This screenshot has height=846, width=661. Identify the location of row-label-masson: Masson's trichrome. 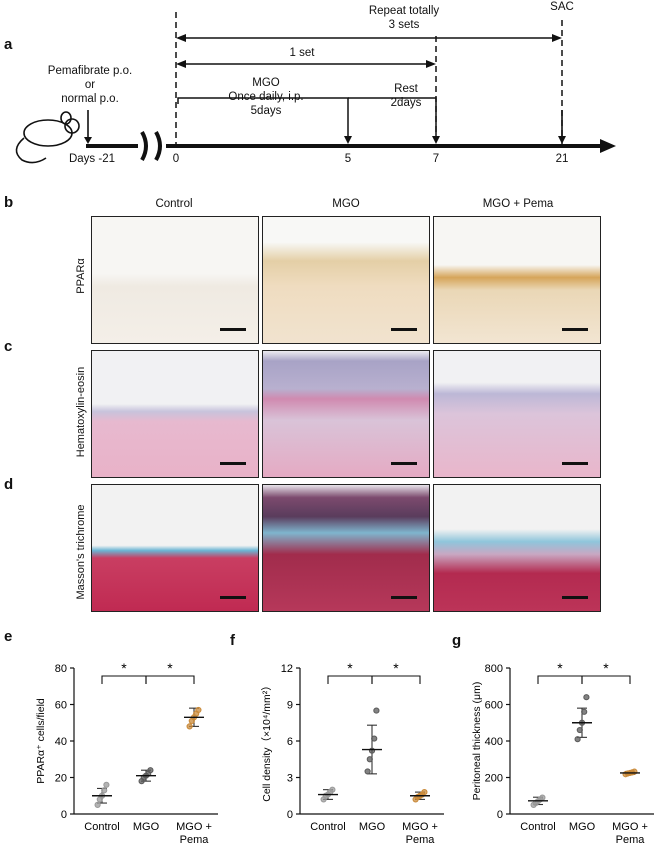
(81, 552).